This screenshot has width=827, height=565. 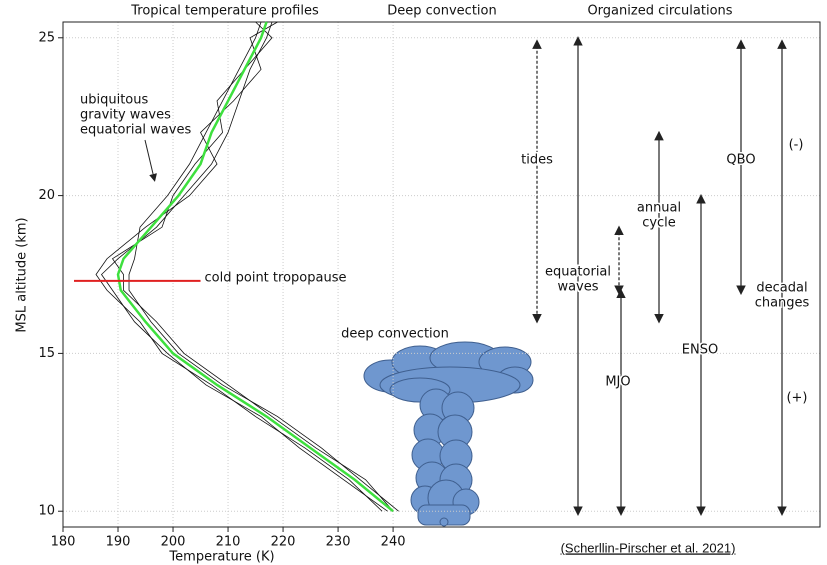 I want to click on y-tick-label: 15, so click(x=46, y=353).